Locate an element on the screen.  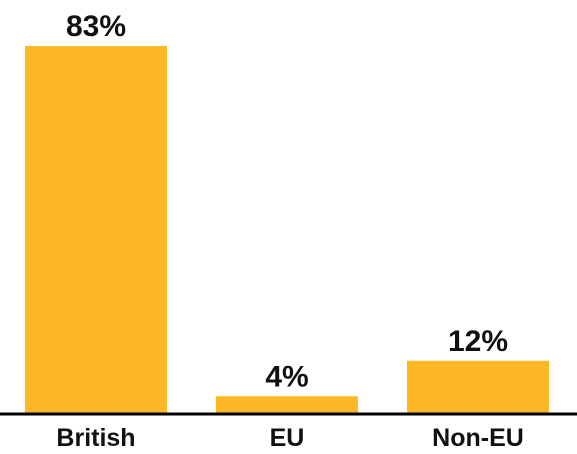
category-labels-group: British EU Non-EU is located at coordinates (289, 438).